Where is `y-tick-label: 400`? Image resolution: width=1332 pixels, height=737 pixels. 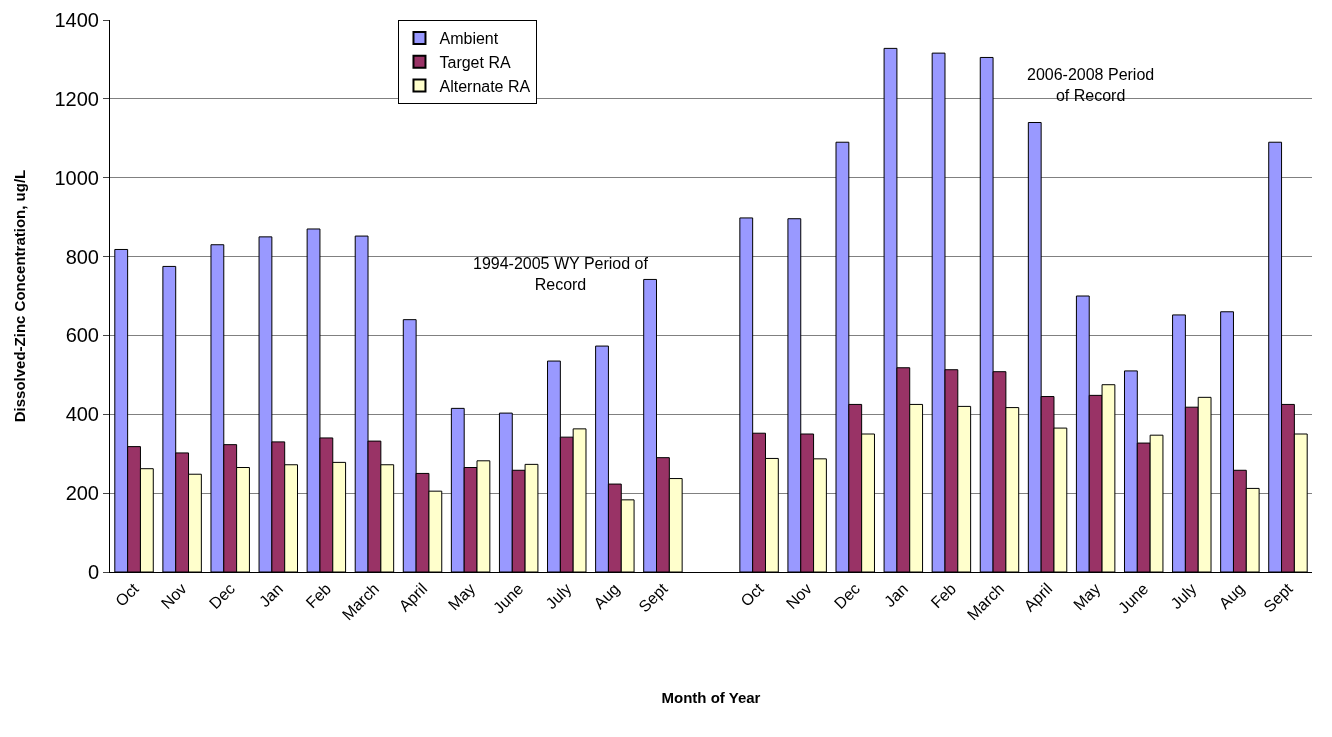
y-tick-label: 400 is located at coordinates (82, 414).